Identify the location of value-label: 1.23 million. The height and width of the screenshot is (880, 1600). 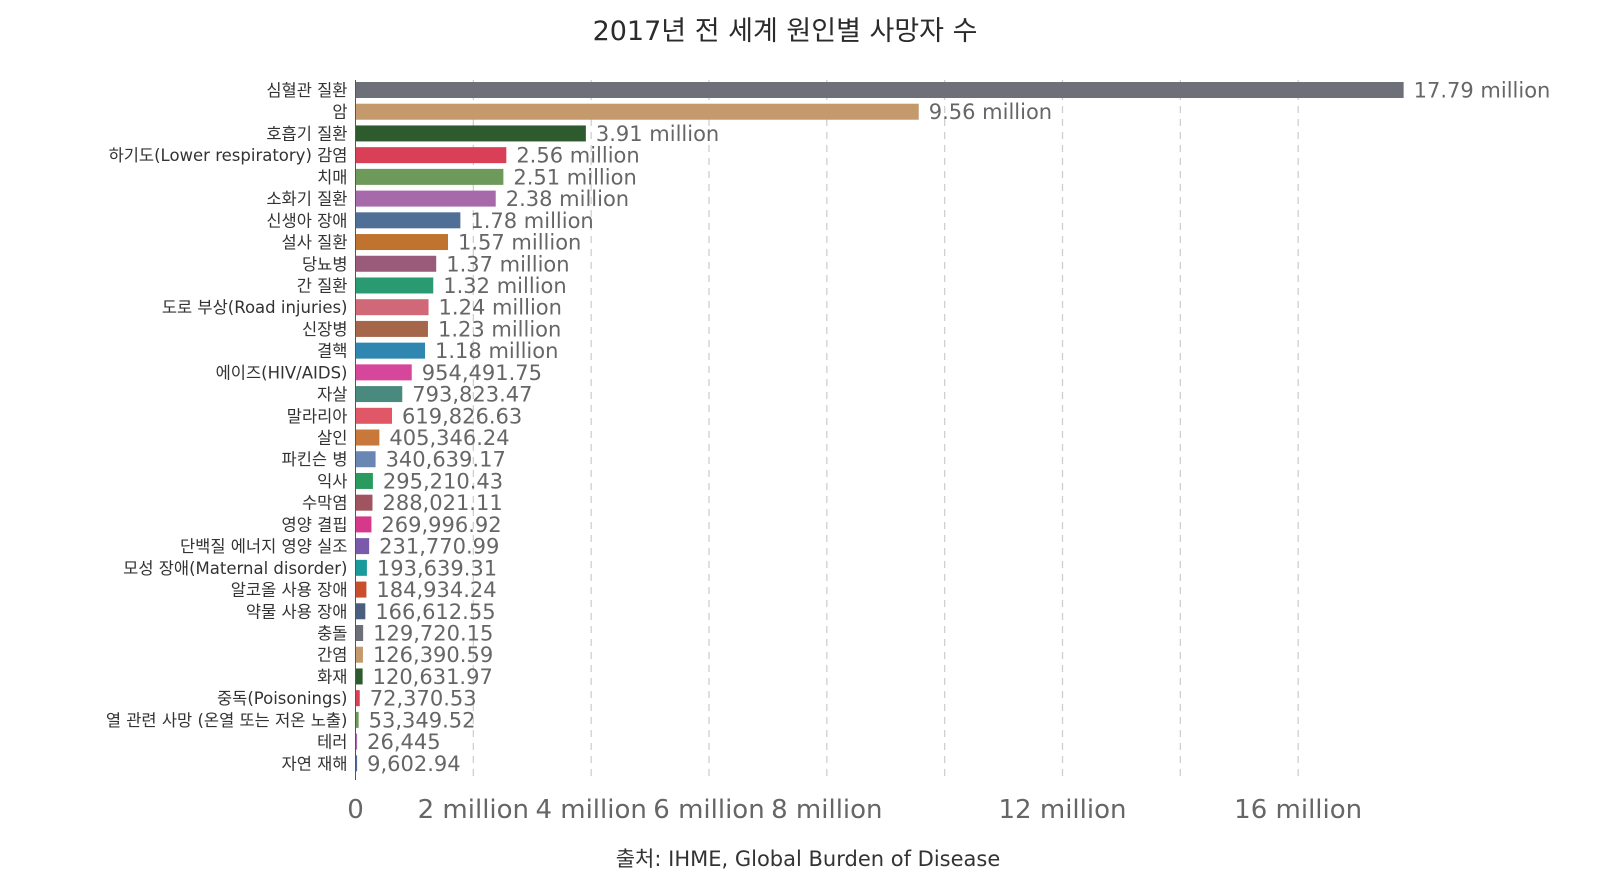
(499, 329).